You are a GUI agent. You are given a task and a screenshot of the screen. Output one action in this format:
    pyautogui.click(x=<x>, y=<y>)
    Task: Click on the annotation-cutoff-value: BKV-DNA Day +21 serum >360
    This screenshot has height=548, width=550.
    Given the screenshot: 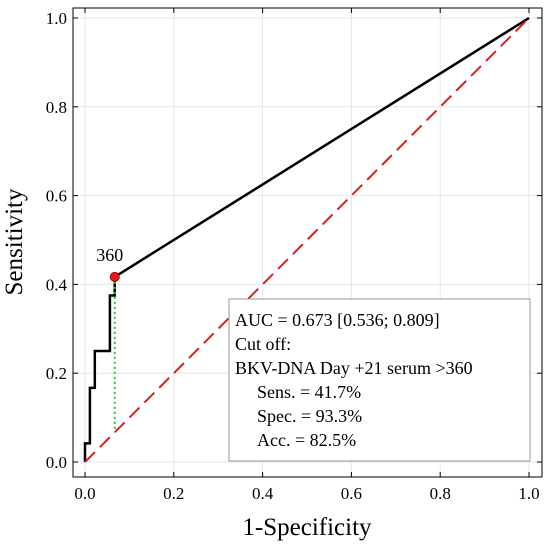 What is the action you would take?
    pyautogui.click(x=354, y=368)
    